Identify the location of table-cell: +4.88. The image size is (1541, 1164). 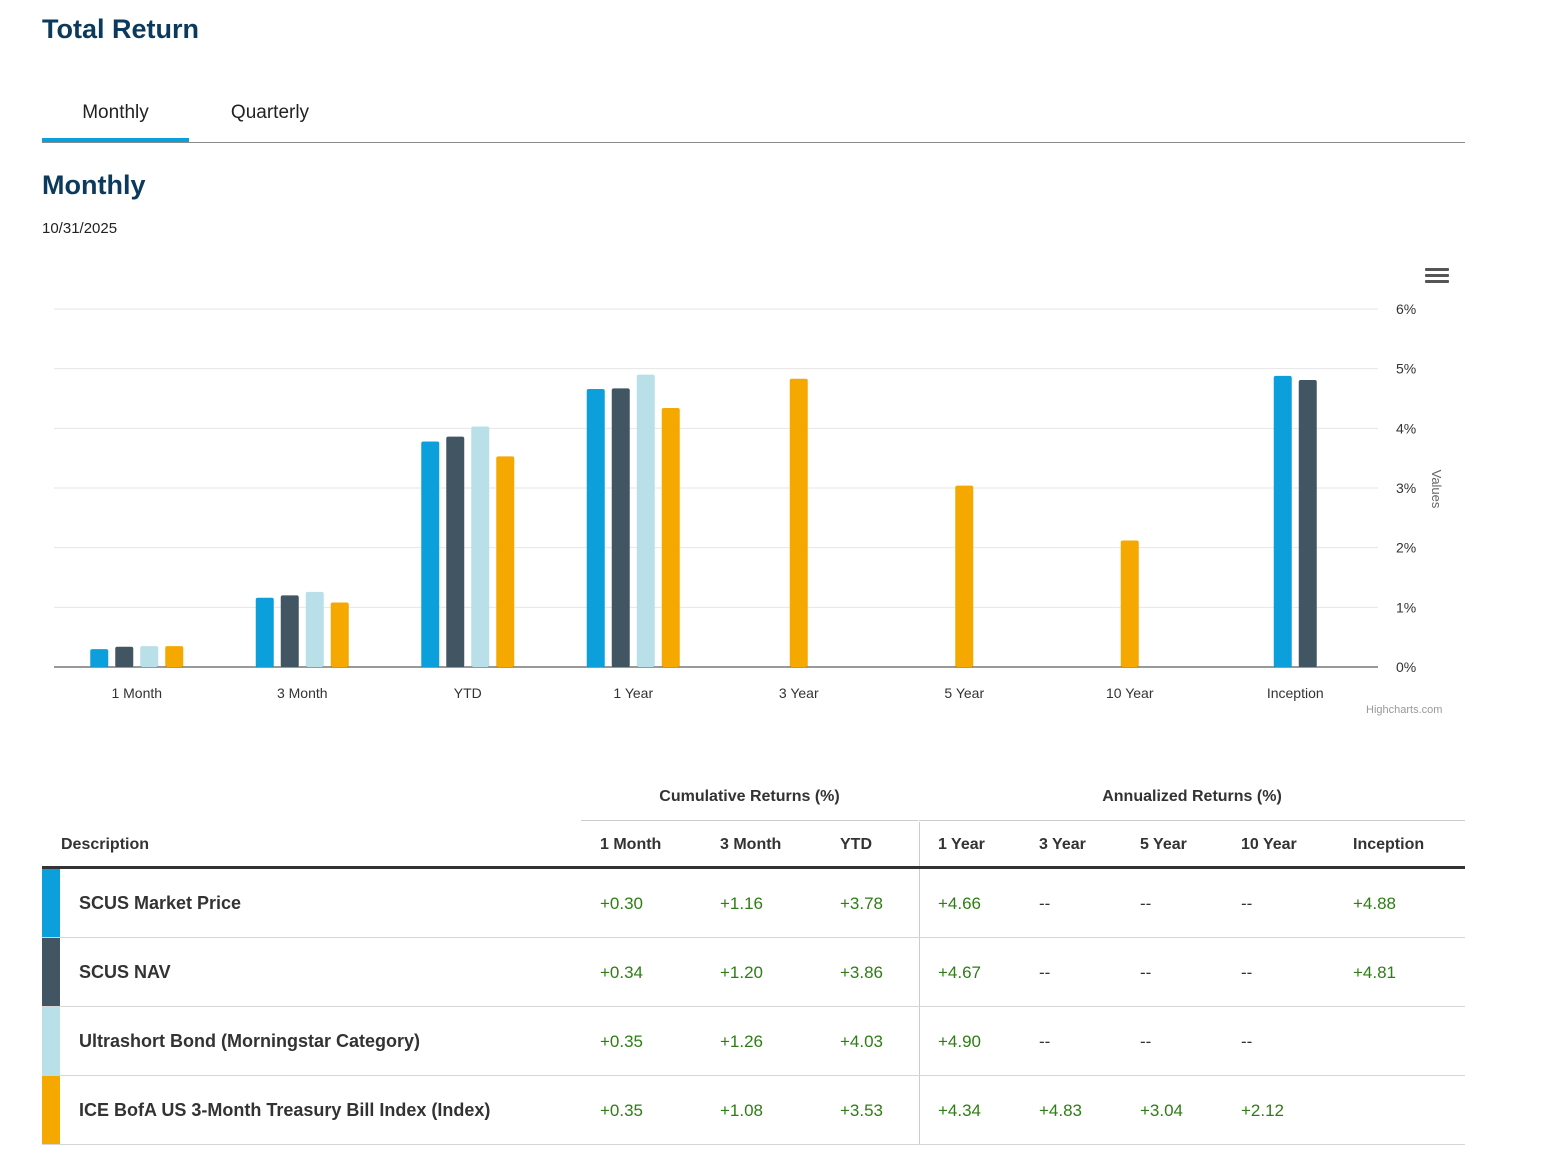
(1375, 903).